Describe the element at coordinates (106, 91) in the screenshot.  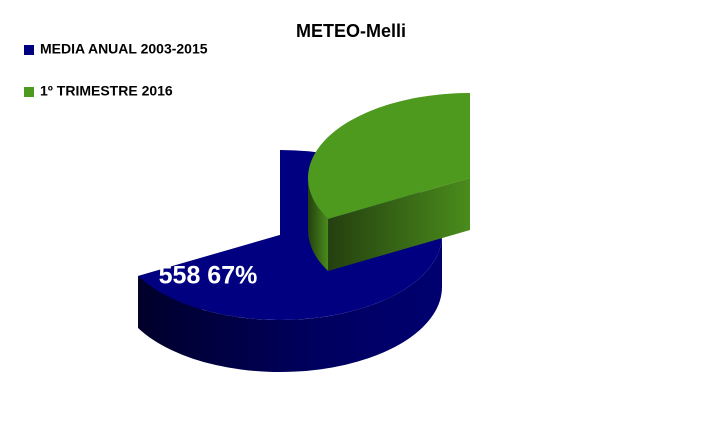
I see `legend-label: 1º TRIMESTRE 2016` at that location.